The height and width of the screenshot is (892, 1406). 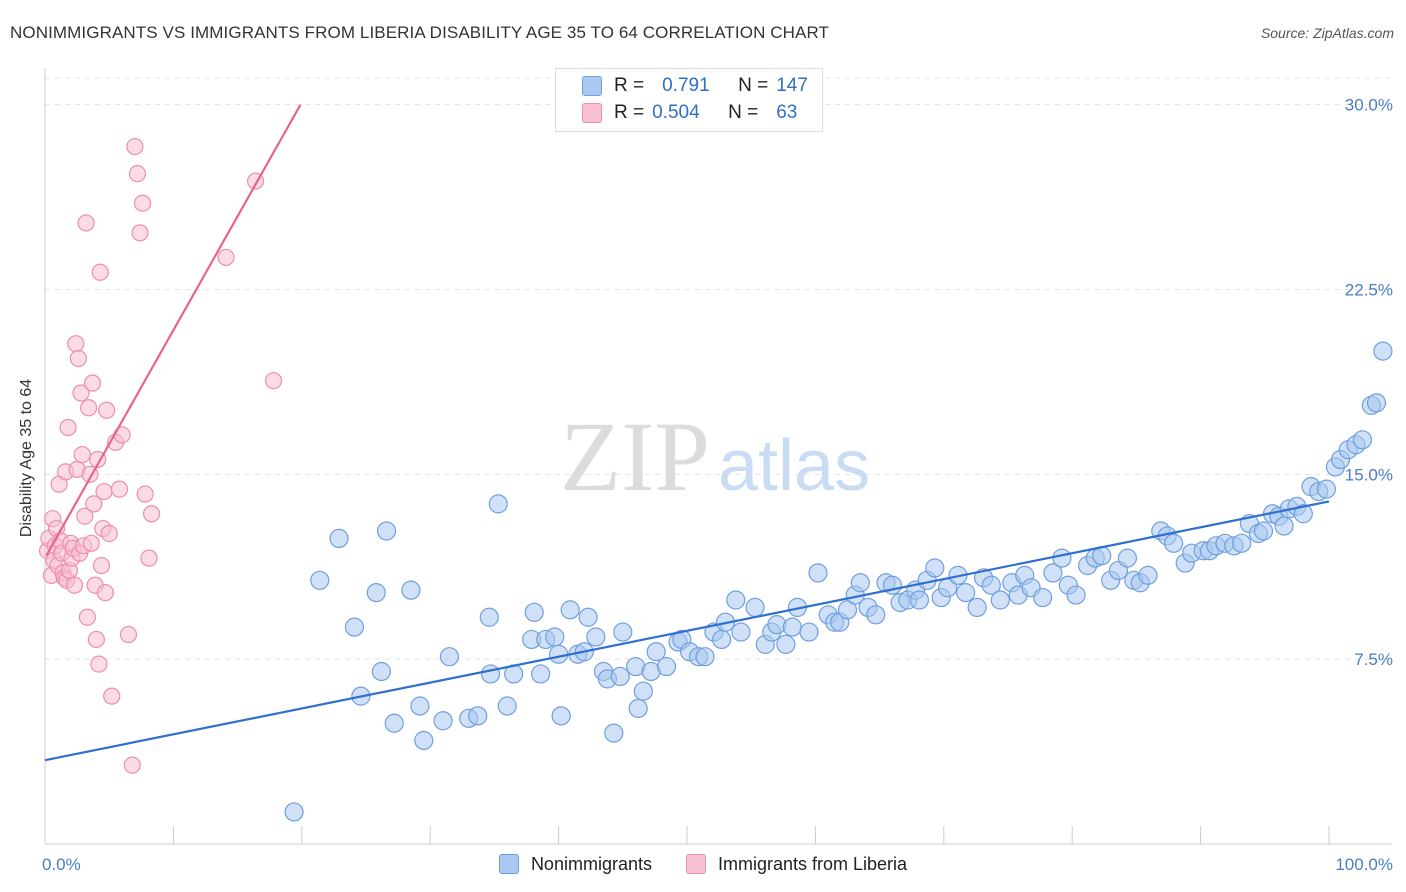 I want to click on y-tick-label: 30.0%, so click(x=1369, y=105).